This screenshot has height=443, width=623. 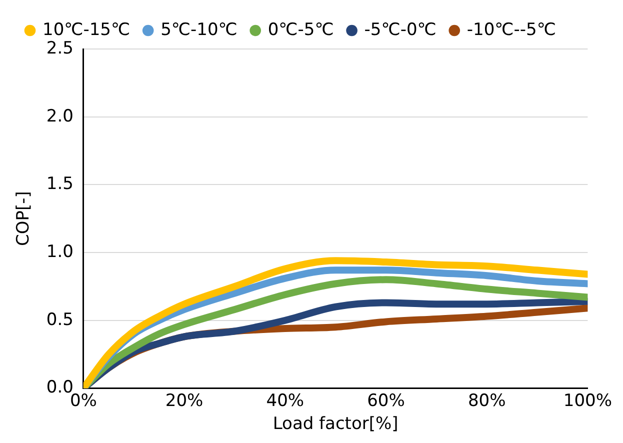 What do you see at coordinates (587, 400) in the screenshot?
I see `x-tick-label: 100%` at bounding box center [587, 400].